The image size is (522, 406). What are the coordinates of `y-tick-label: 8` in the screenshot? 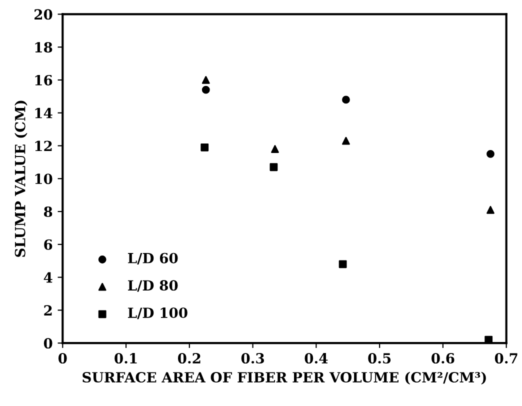 It's located at (48, 211).